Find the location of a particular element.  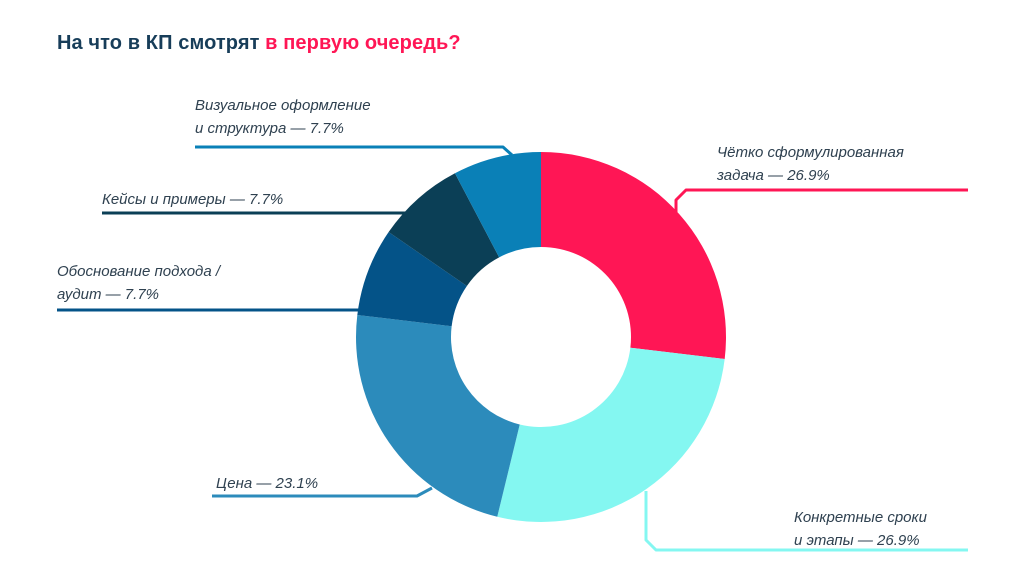

chart-title: На что в КП смотрят в первую очередь? is located at coordinates (259, 43).